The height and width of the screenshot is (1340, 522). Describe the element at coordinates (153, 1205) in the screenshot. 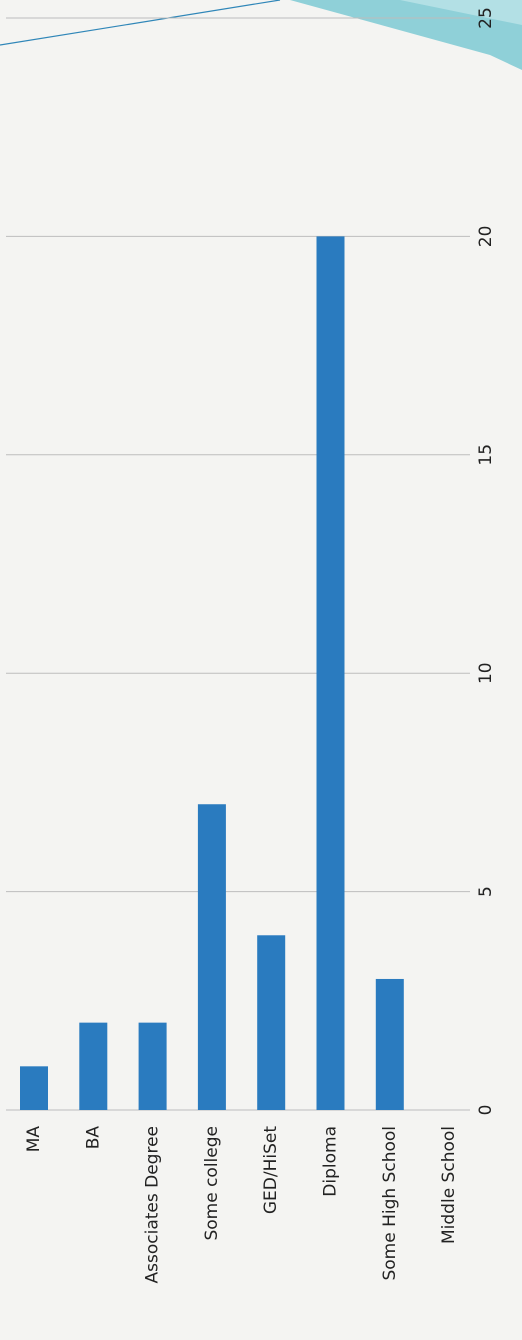

I see `x-tick-label: Associates Degree` at that location.